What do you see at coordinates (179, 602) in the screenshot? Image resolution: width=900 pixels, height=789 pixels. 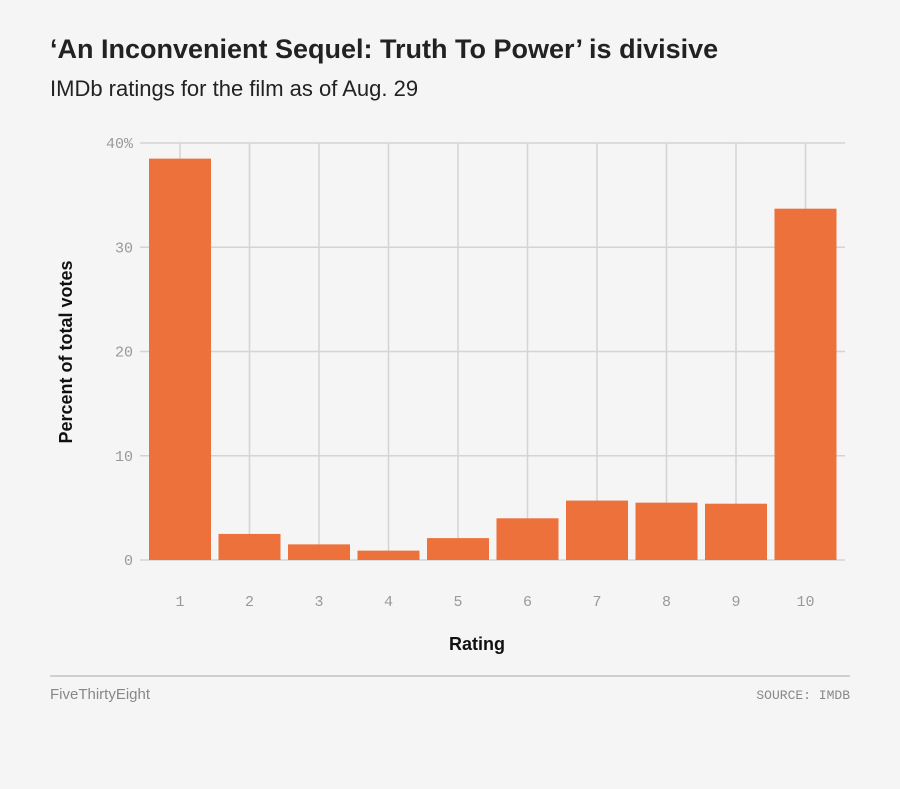 I see `x-tick-label: 1` at bounding box center [179, 602].